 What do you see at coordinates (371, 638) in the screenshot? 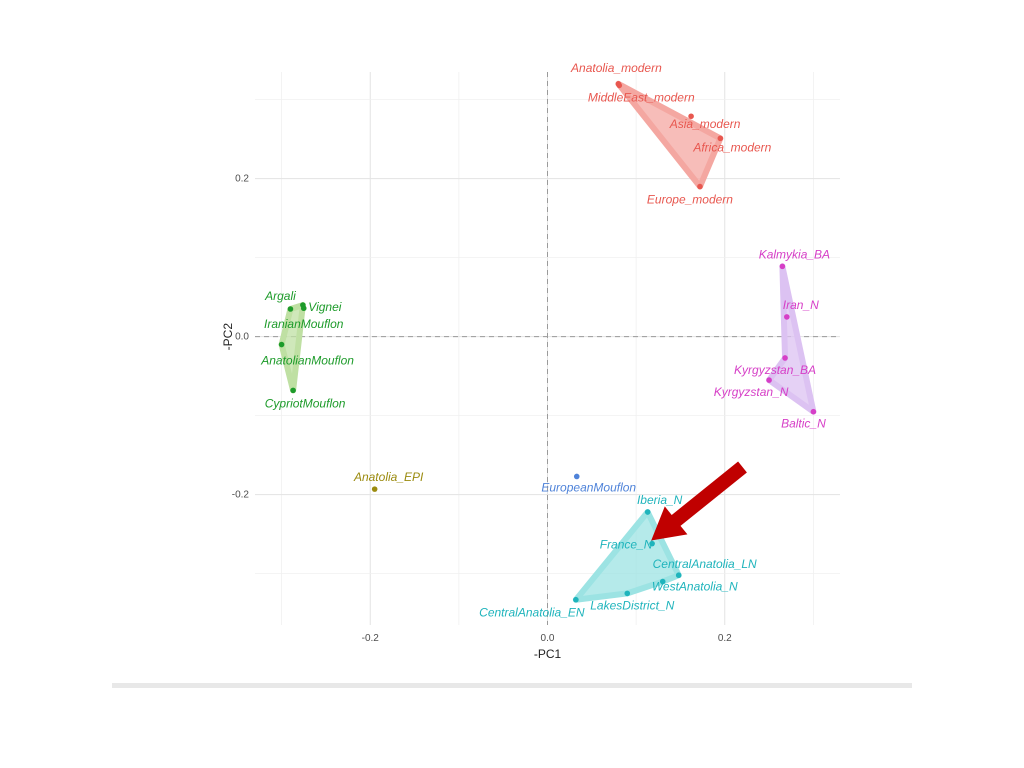
I see `x-tick-label: -0.2` at bounding box center [371, 638].